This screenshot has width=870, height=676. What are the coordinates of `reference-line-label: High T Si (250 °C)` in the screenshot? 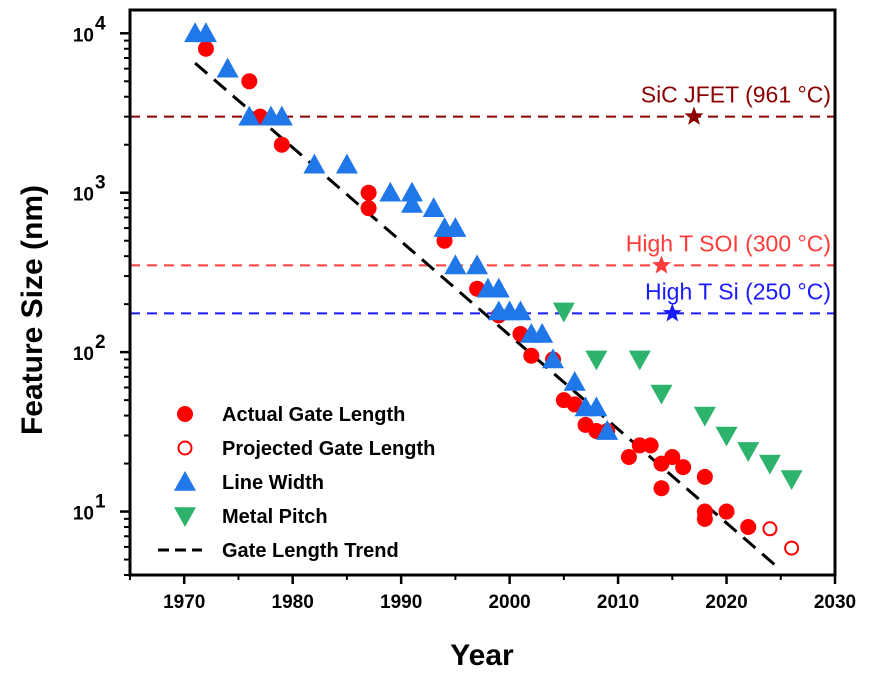 It's located at (738, 291).